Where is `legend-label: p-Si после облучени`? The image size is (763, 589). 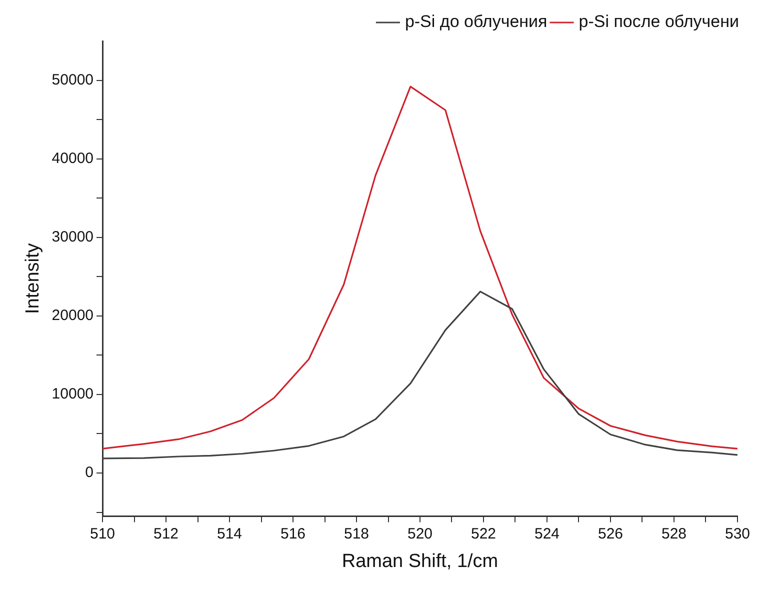 legend-label: p-Si после облучени is located at coordinates (659, 22).